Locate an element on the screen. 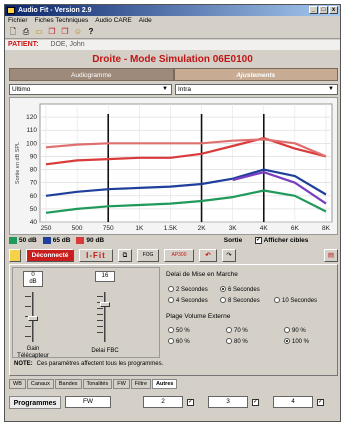 The height and width of the screenshot is (426, 345). radio-10s: 10 Secondes is located at coordinates (295, 301).